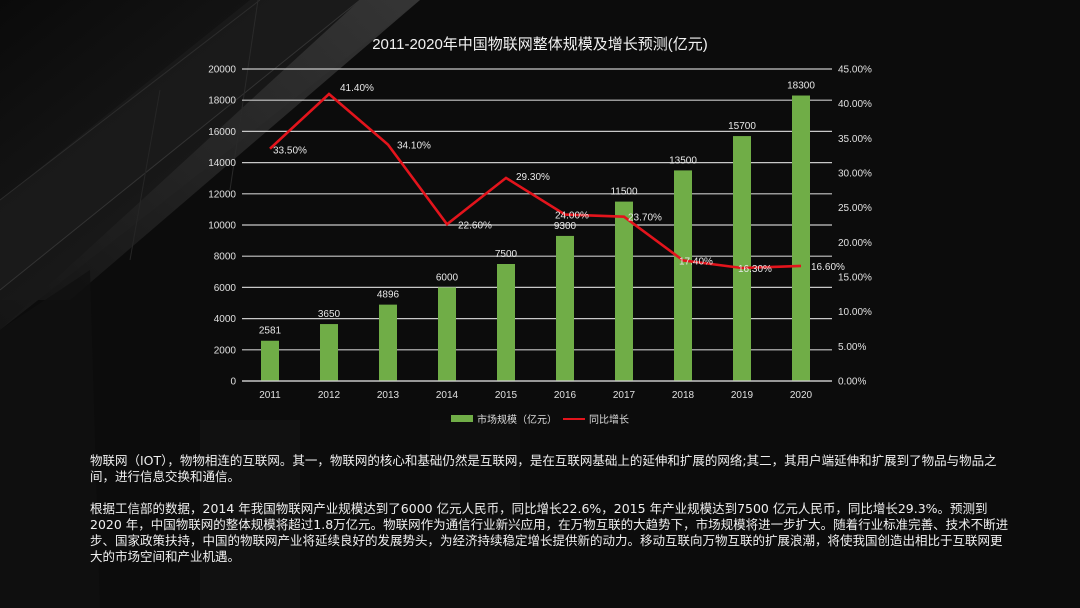  What do you see at coordinates (506, 254) in the screenshot?
I see `bar-value-label: 7500` at bounding box center [506, 254].